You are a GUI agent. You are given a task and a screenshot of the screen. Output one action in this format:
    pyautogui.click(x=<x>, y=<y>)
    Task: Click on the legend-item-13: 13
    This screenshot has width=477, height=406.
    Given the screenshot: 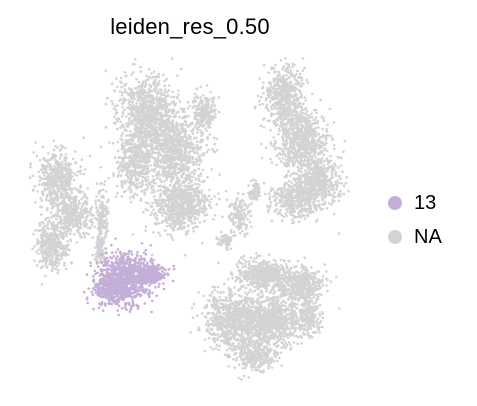 What is the action you would take?
    pyautogui.click(x=415, y=203)
    